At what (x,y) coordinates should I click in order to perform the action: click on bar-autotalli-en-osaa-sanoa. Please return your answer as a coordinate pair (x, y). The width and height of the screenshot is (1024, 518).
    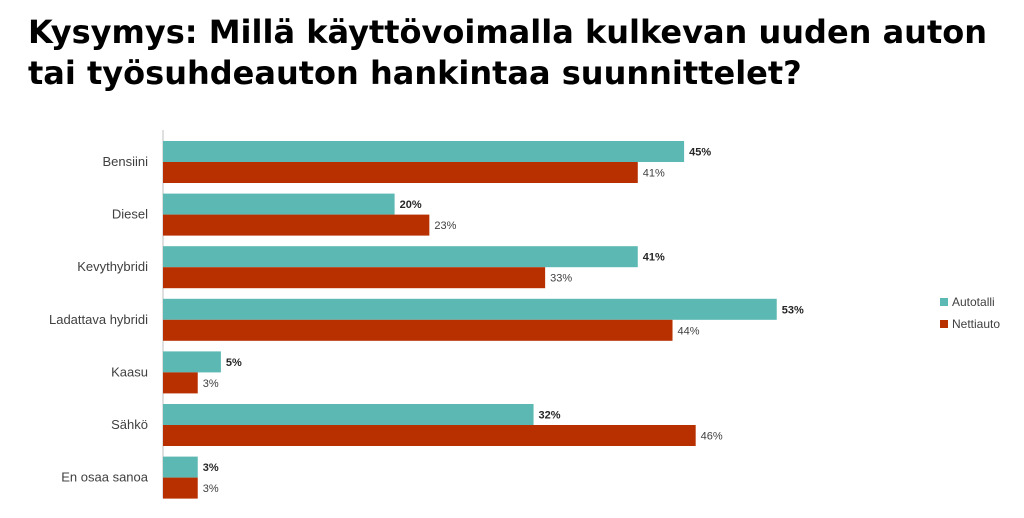
    Looking at the image, I should click on (180, 467).